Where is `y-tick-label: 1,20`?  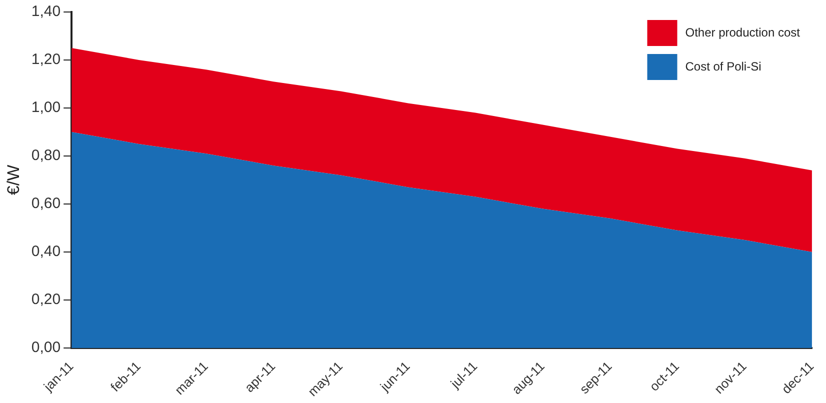 y-tick-label: 1,20 is located at coordinates (46, 59).